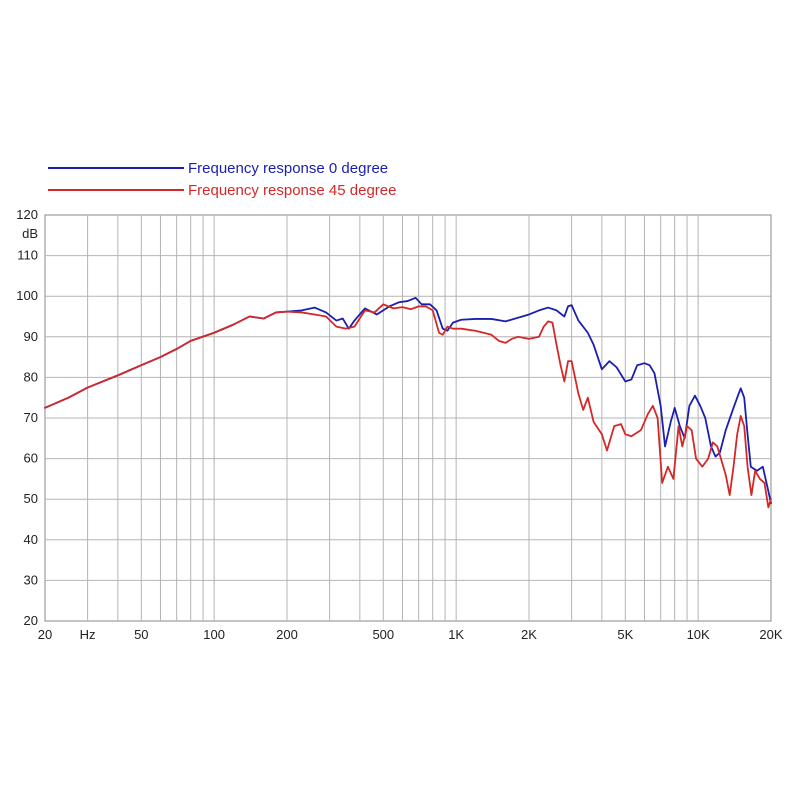 The height and width of the screenshot is (800, 800). Describe the element at coordinates (31, 620) in the screenshot. I see `y-tick-label: 20` at that location.